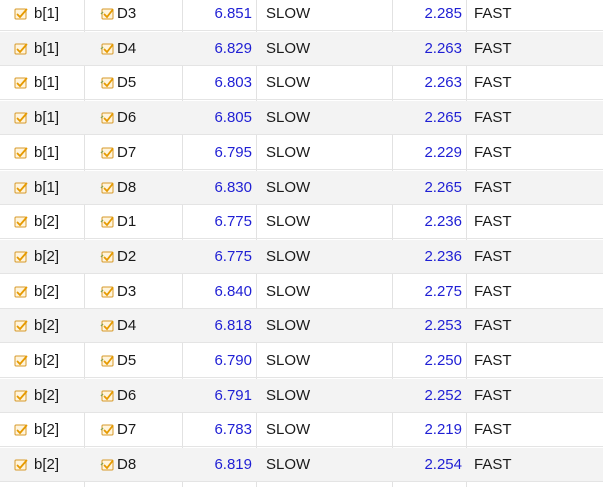 Image resolution: width=603 pixels, height=487 pixels. What do you see at coordinates (301, 82) in the screenshot?
I see `table-row: b[1] D5 6.803 SLOW 2.263 FAST` at bounding box center [301, 82].